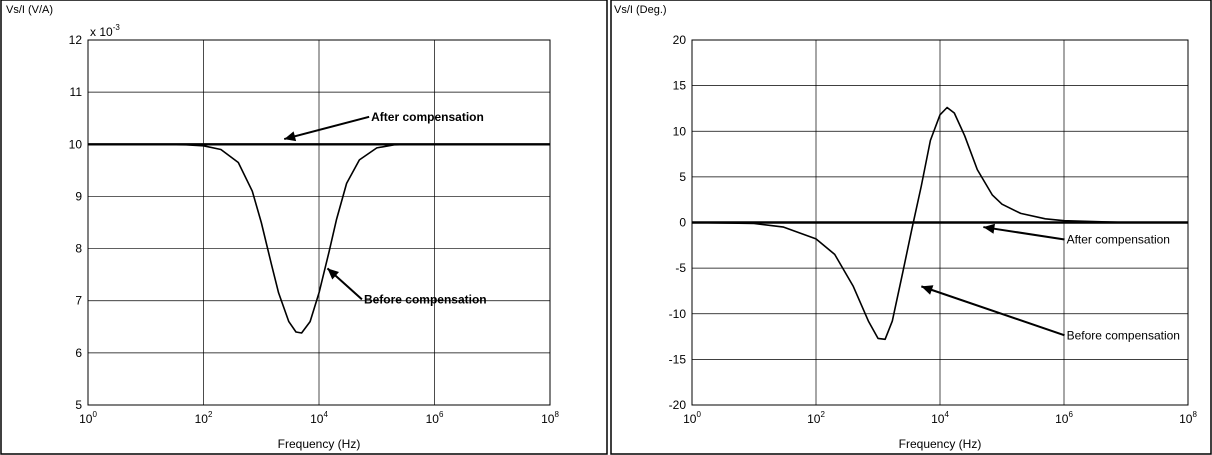  Describe the element at coordinates (78, 249) in the screenshot. I see `magnitude-y-tick-label: 8` at that location.